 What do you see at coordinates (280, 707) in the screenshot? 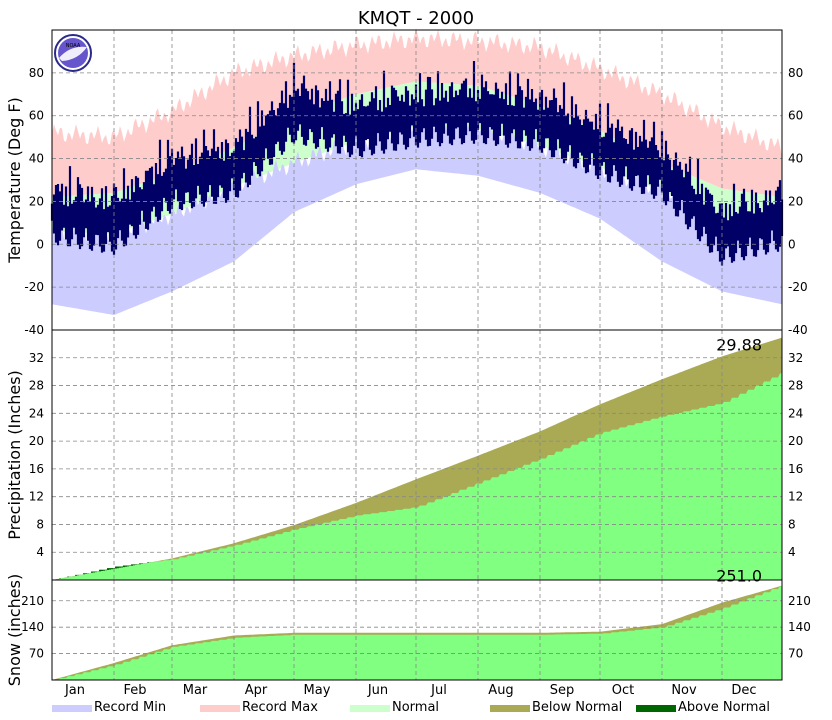
I see `legend-label: Record Max` at bounding box center [280, 707].